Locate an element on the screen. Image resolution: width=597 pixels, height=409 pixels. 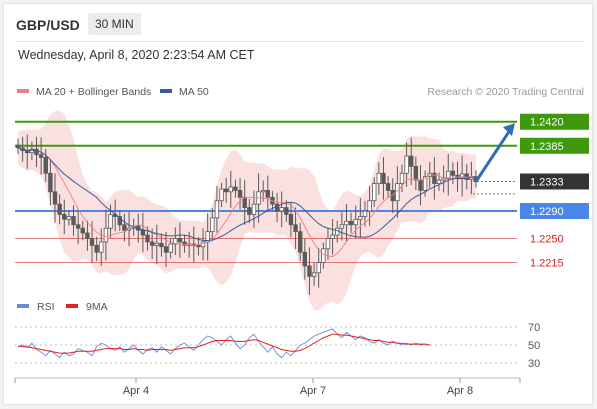
rsi-ma-legend-label: 9MA is located at coordinates (97, 307).